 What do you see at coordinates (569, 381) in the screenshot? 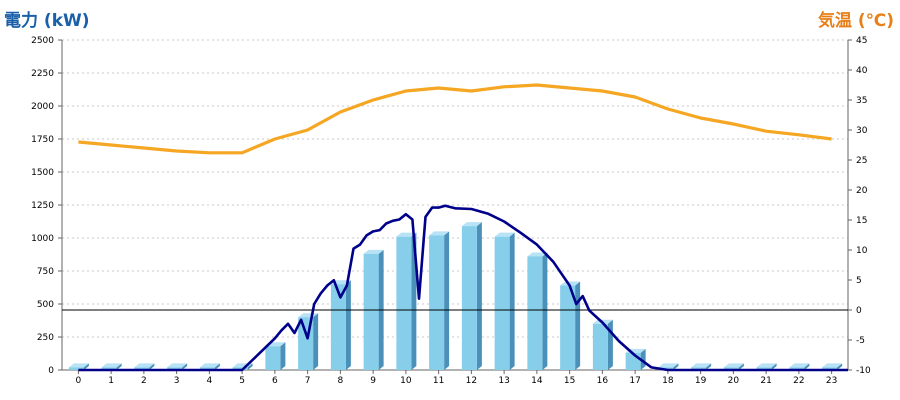
I see `x-tick-label: 15` at bounding box center [569, 381].